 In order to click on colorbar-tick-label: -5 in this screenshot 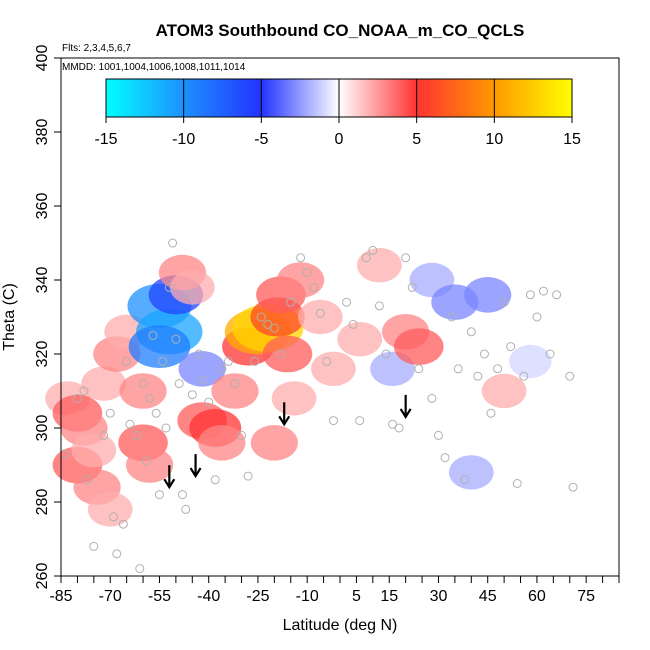, I will do `click(261, 139)`.